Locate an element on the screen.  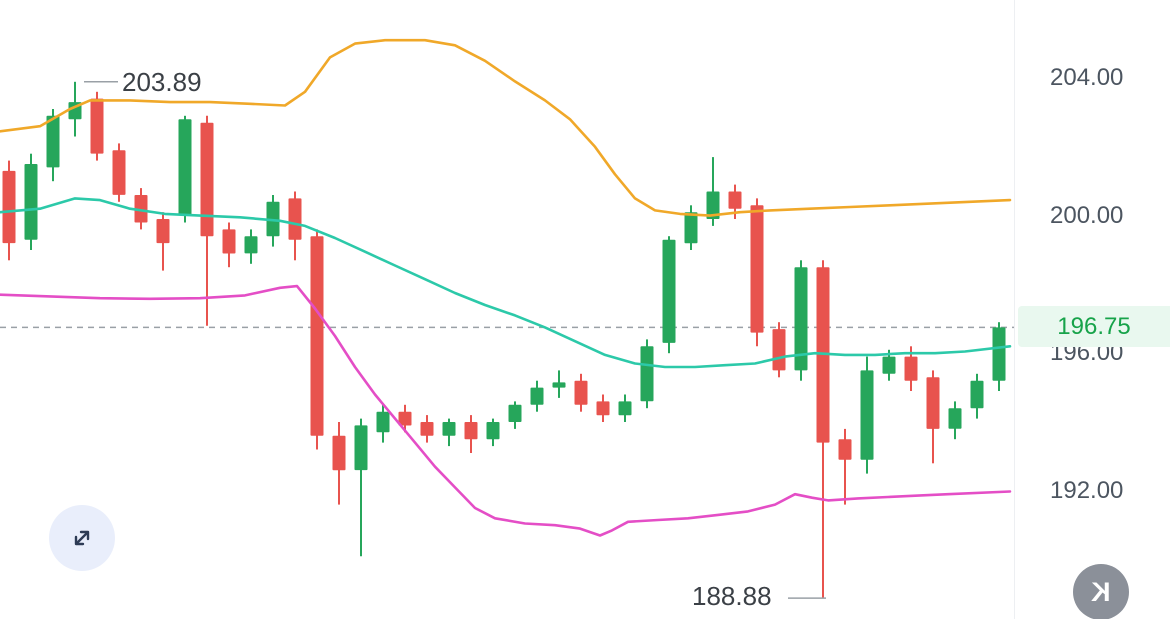
y-axis-label: 200.00 is located at coordinates (1087, 215).